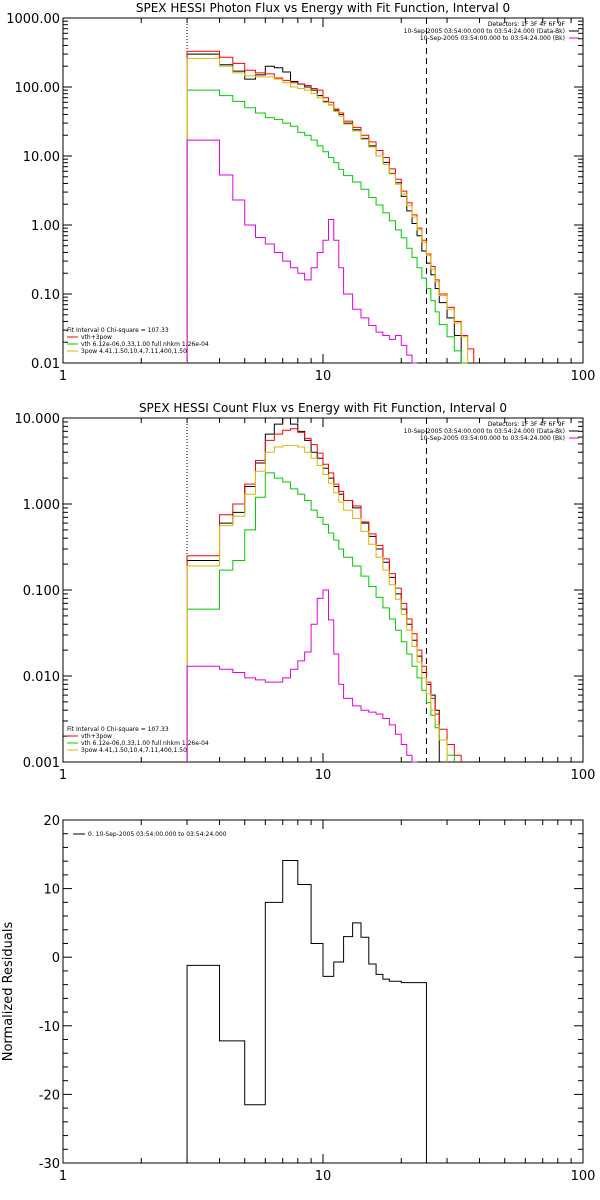 Image resolution: width=600 pixels, height=1200 pixels. What do you see at coordinates (33, 19) in the screenshot?
I see `y-tick-label: 1000.00` at bounding box center [33, 19].